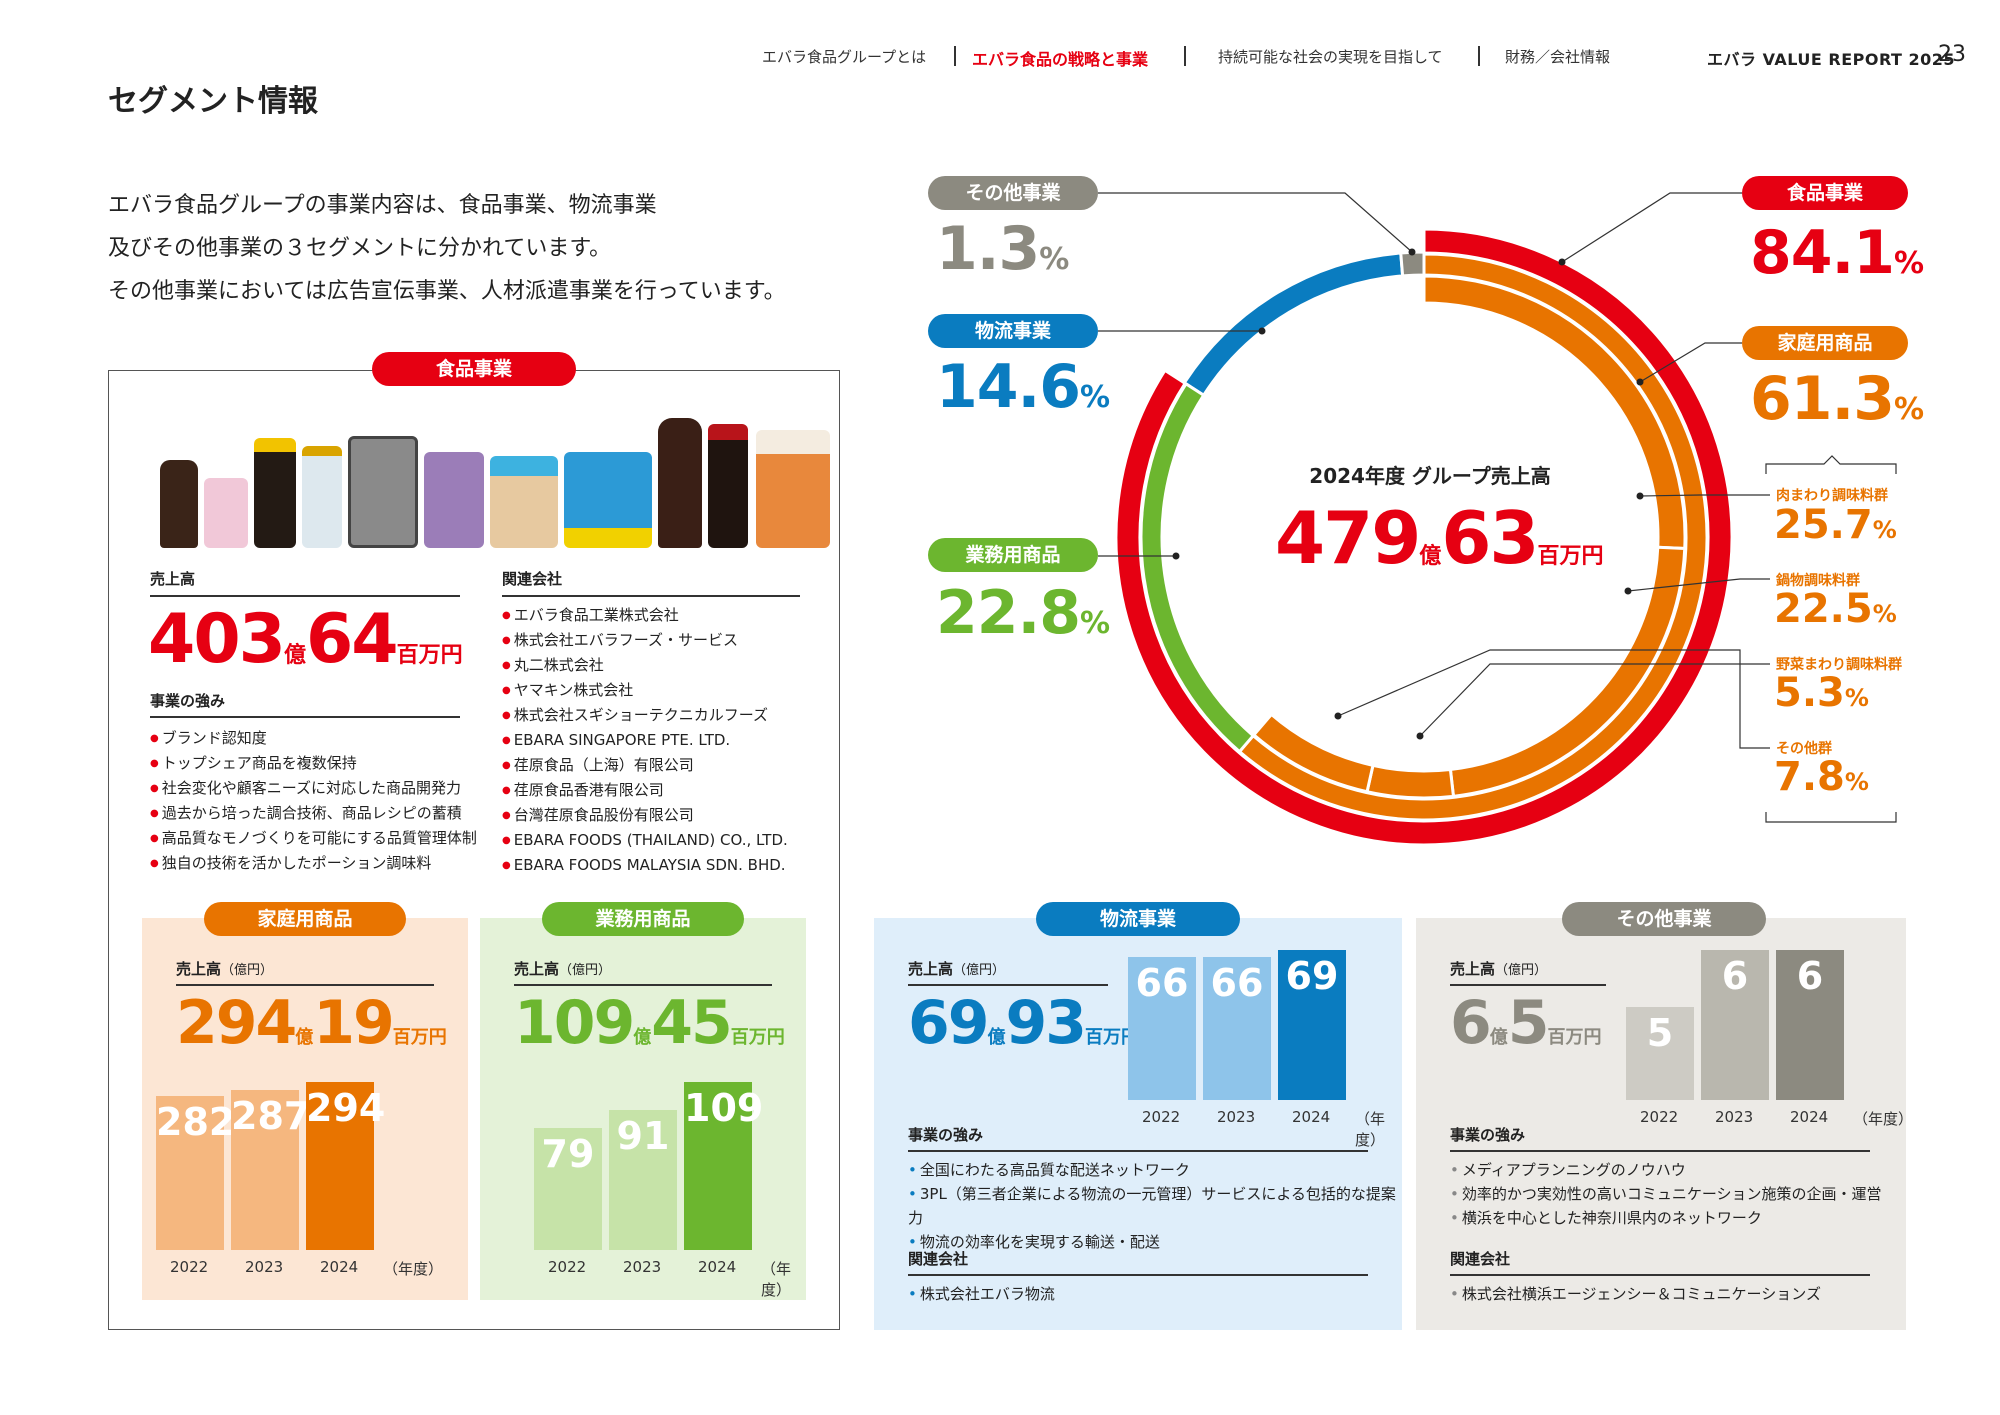 The image size is (2000, 1415). I want to click on commercial-oku: 109, so click(574, 1023).